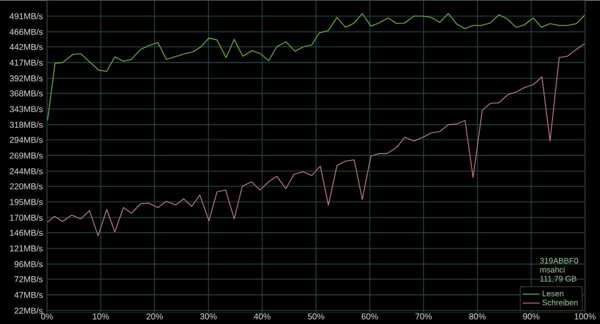  Describe the element at coordinates (558, 279) in the screenshot. I see `annotation: 111,79 GB` at that location.